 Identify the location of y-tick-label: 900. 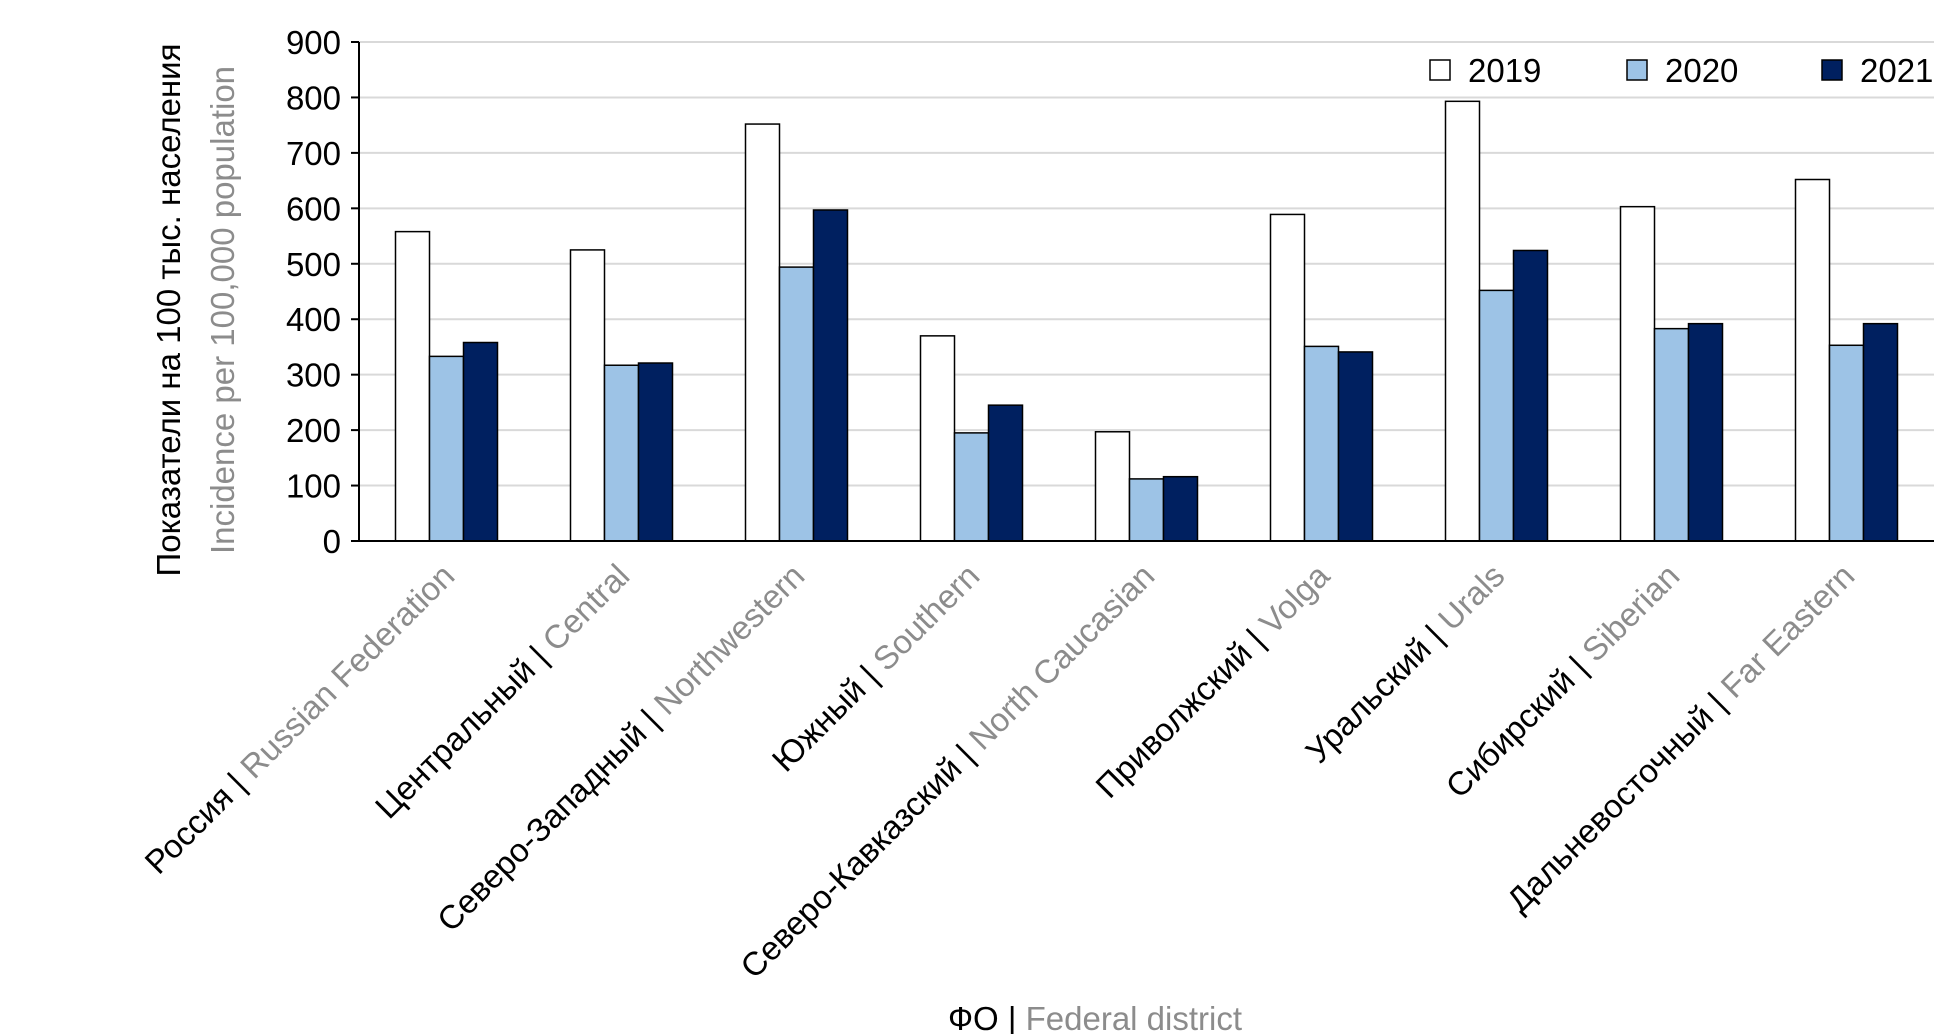
(313, 42).